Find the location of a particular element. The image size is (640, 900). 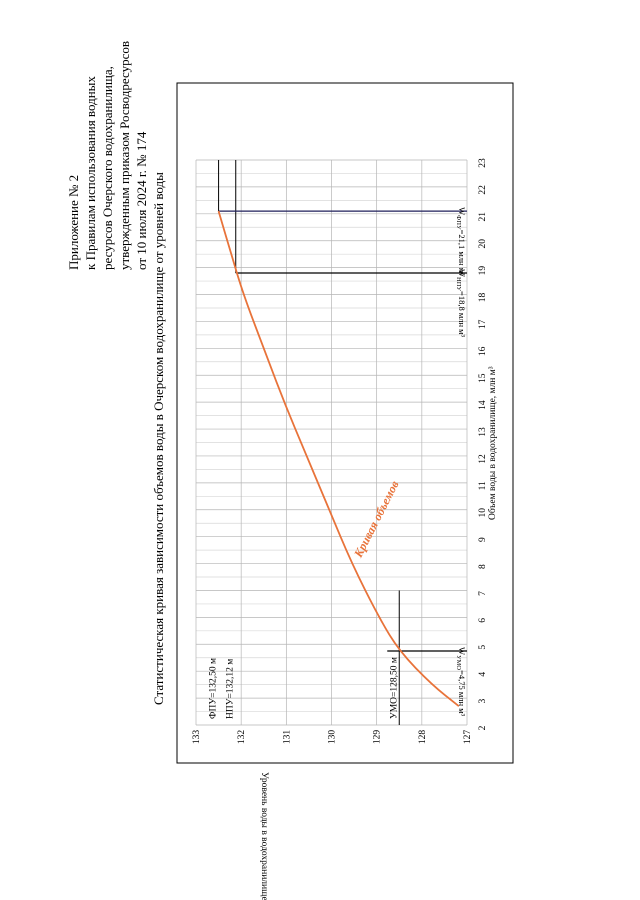

curve-label: Кривая объемов is located at coordinates (376, 519).